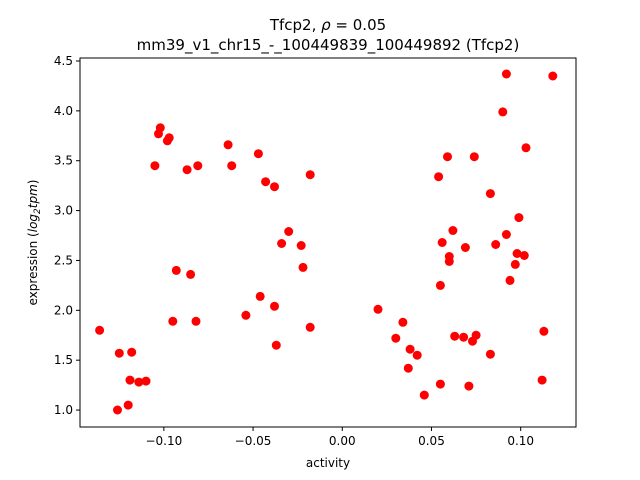  What do you see at coordinates (253, 441) in the screenshot?
I see `x-tick-label: −0.05` at bounding box center [253, 441].